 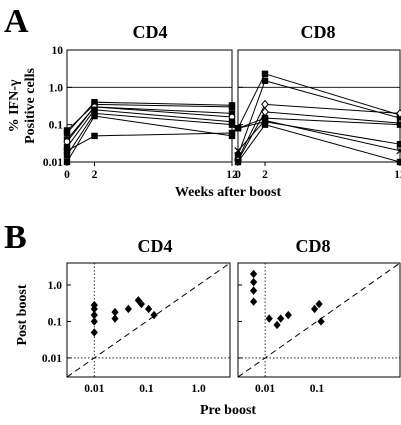 What do you see at coordinates (52, 359) in the screenshot?
I see `panel-b-ytick-label: 0.01` at bounding box center [52, 359].